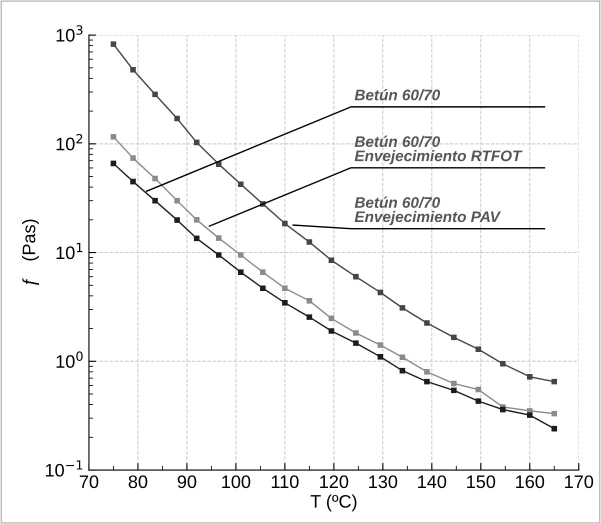  Describe the element at coordinates (30, 252) in the screenshot. I see `y-axis-title: ƒ (Pas)` at that location.